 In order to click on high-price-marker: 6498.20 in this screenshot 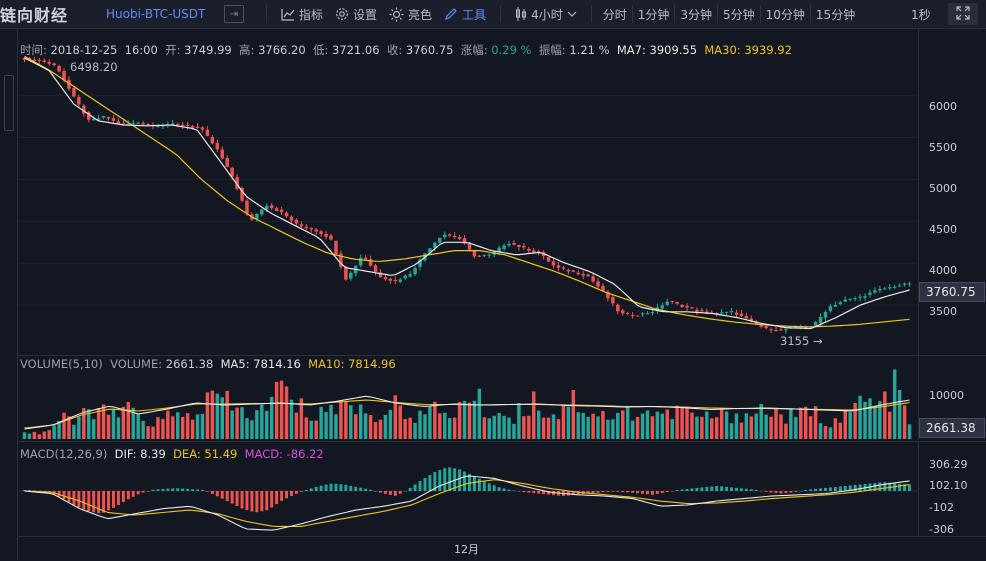, I will do `click(94, 67)`.